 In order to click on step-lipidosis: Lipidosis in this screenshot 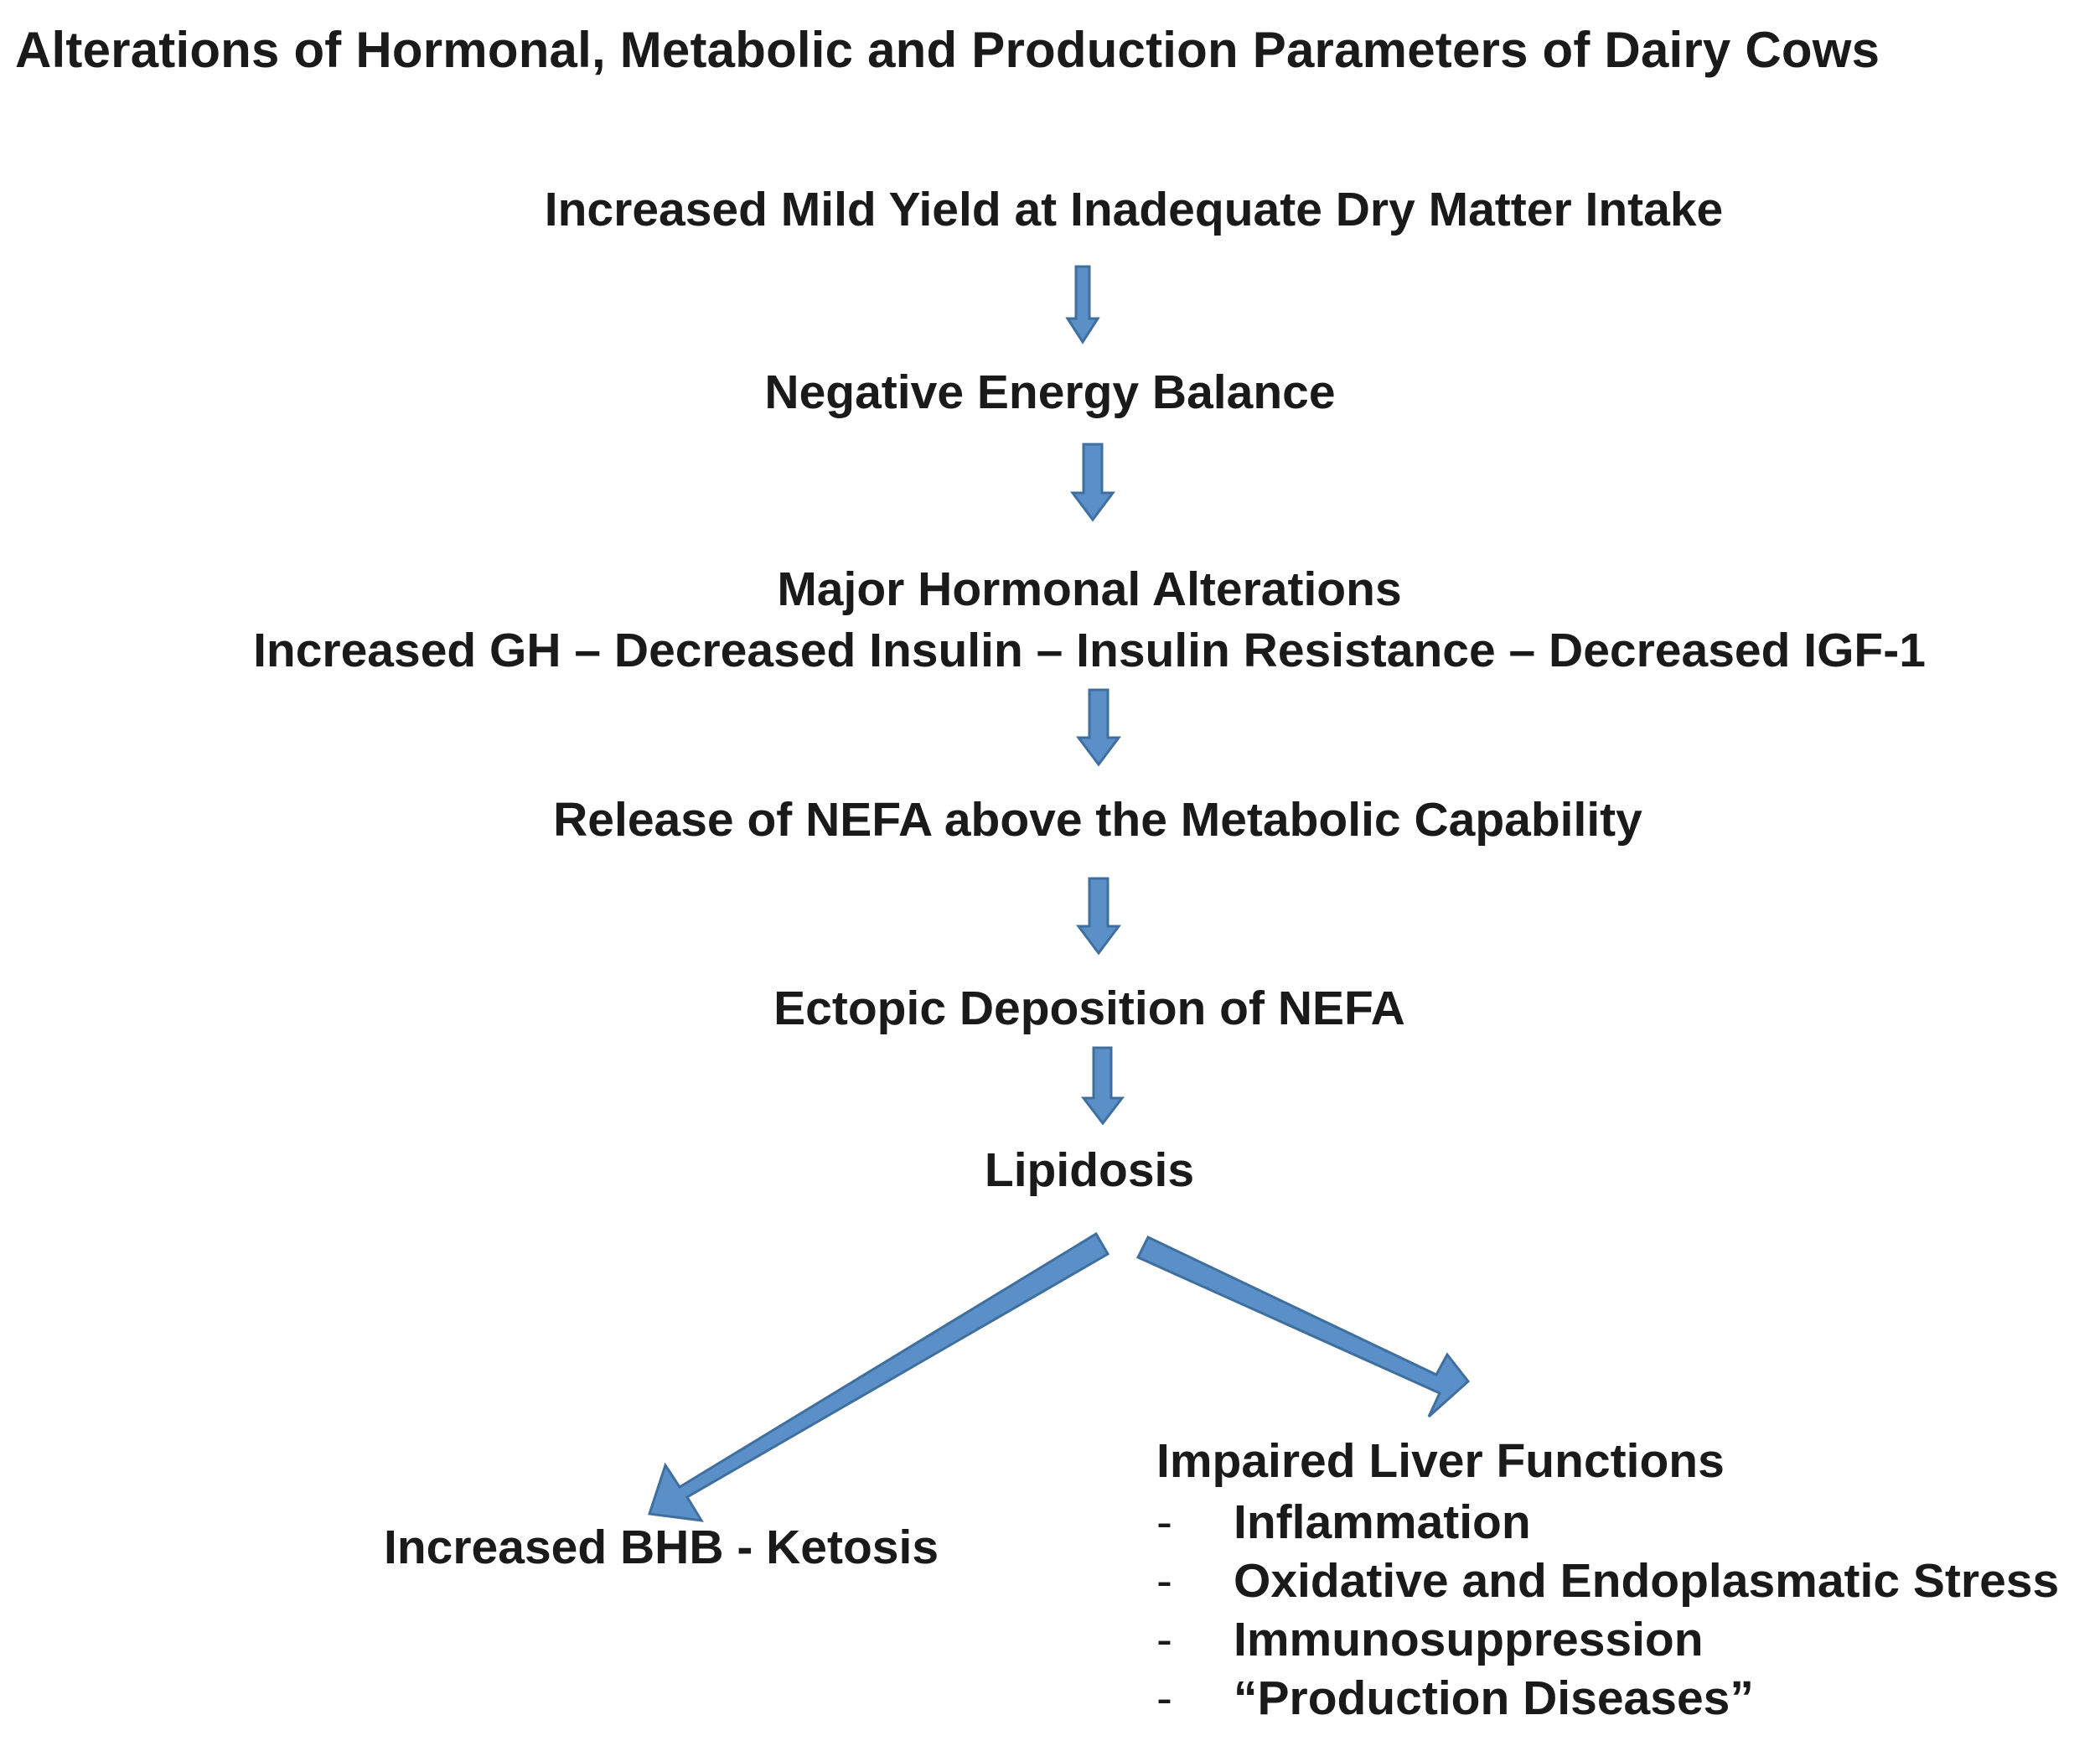, I will do `click(1089, 1170)`.